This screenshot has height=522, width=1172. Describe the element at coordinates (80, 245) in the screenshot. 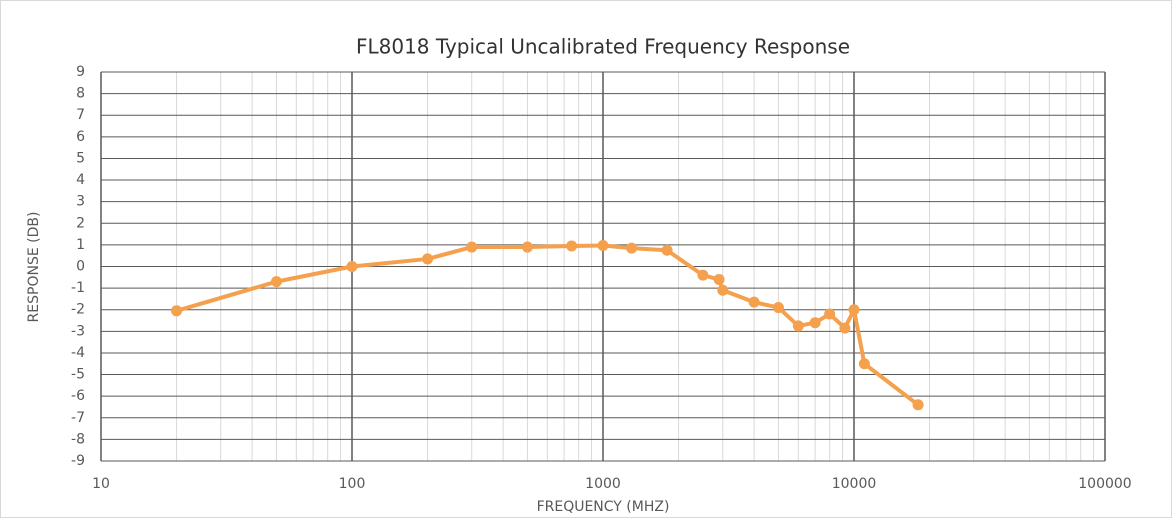

I see `y-tick-label: 1` at that location.